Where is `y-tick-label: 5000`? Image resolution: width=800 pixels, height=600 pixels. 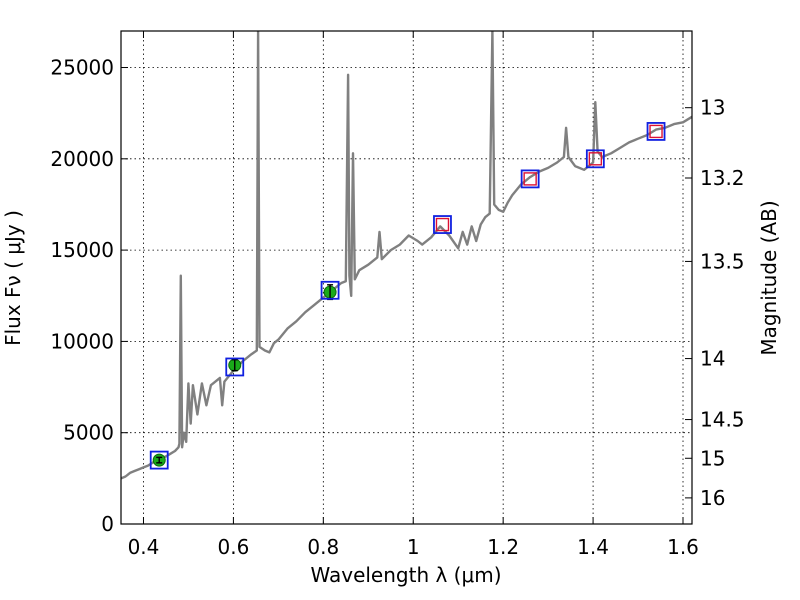 y-tick-label: 5000 is located at coordinates (88, 433).